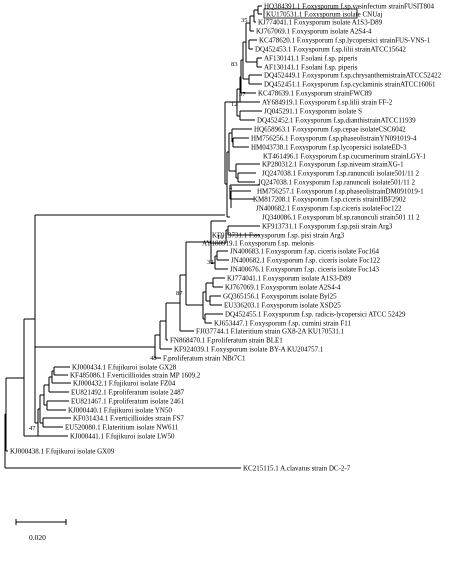  What do you see at coordinates (153, 358) in the screenshot?
I see `bootstrap-value: 48` at bounding box center [153, 358].